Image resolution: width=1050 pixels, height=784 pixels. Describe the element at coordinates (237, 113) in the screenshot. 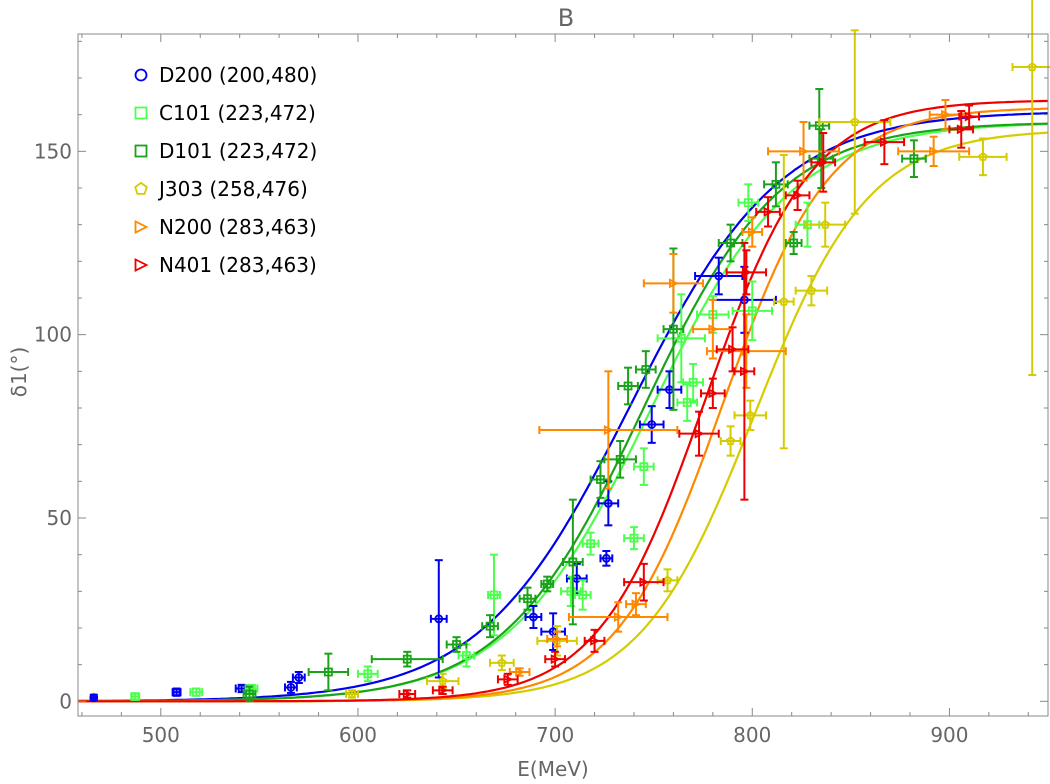

I see `legend-label: C101 (223,472)` at that location.